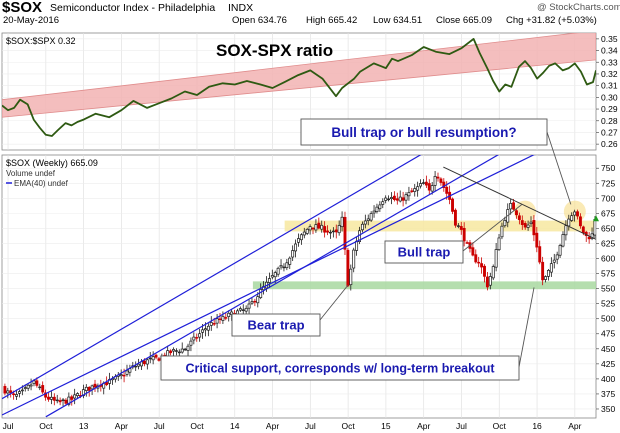  What do you see at coordinates (424, 132) in the screenshot?
I see `bull-trap-question-box` at bounding box center [424, 132].